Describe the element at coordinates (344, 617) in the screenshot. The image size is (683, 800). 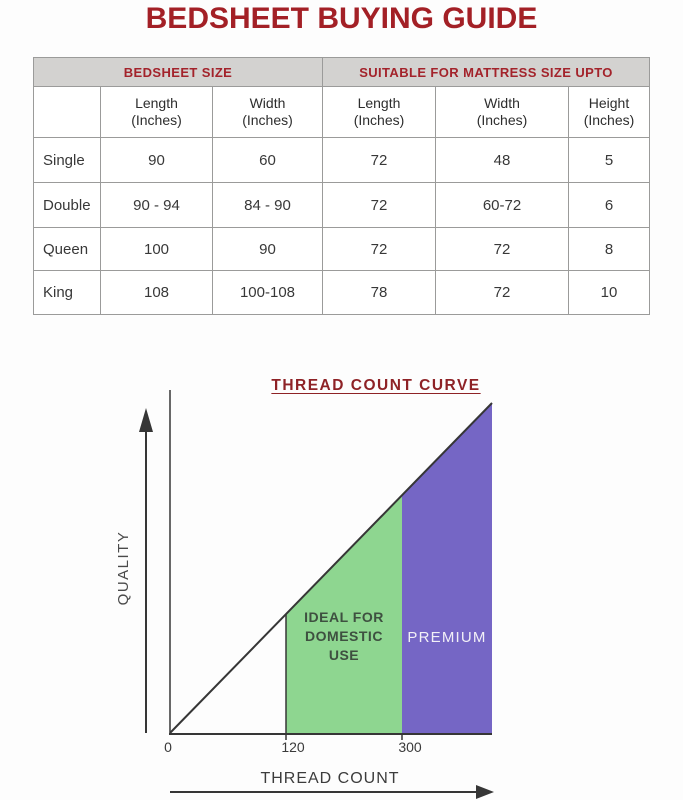
I see `ideal-region-label-line1: IDEAL FOR` at that location.